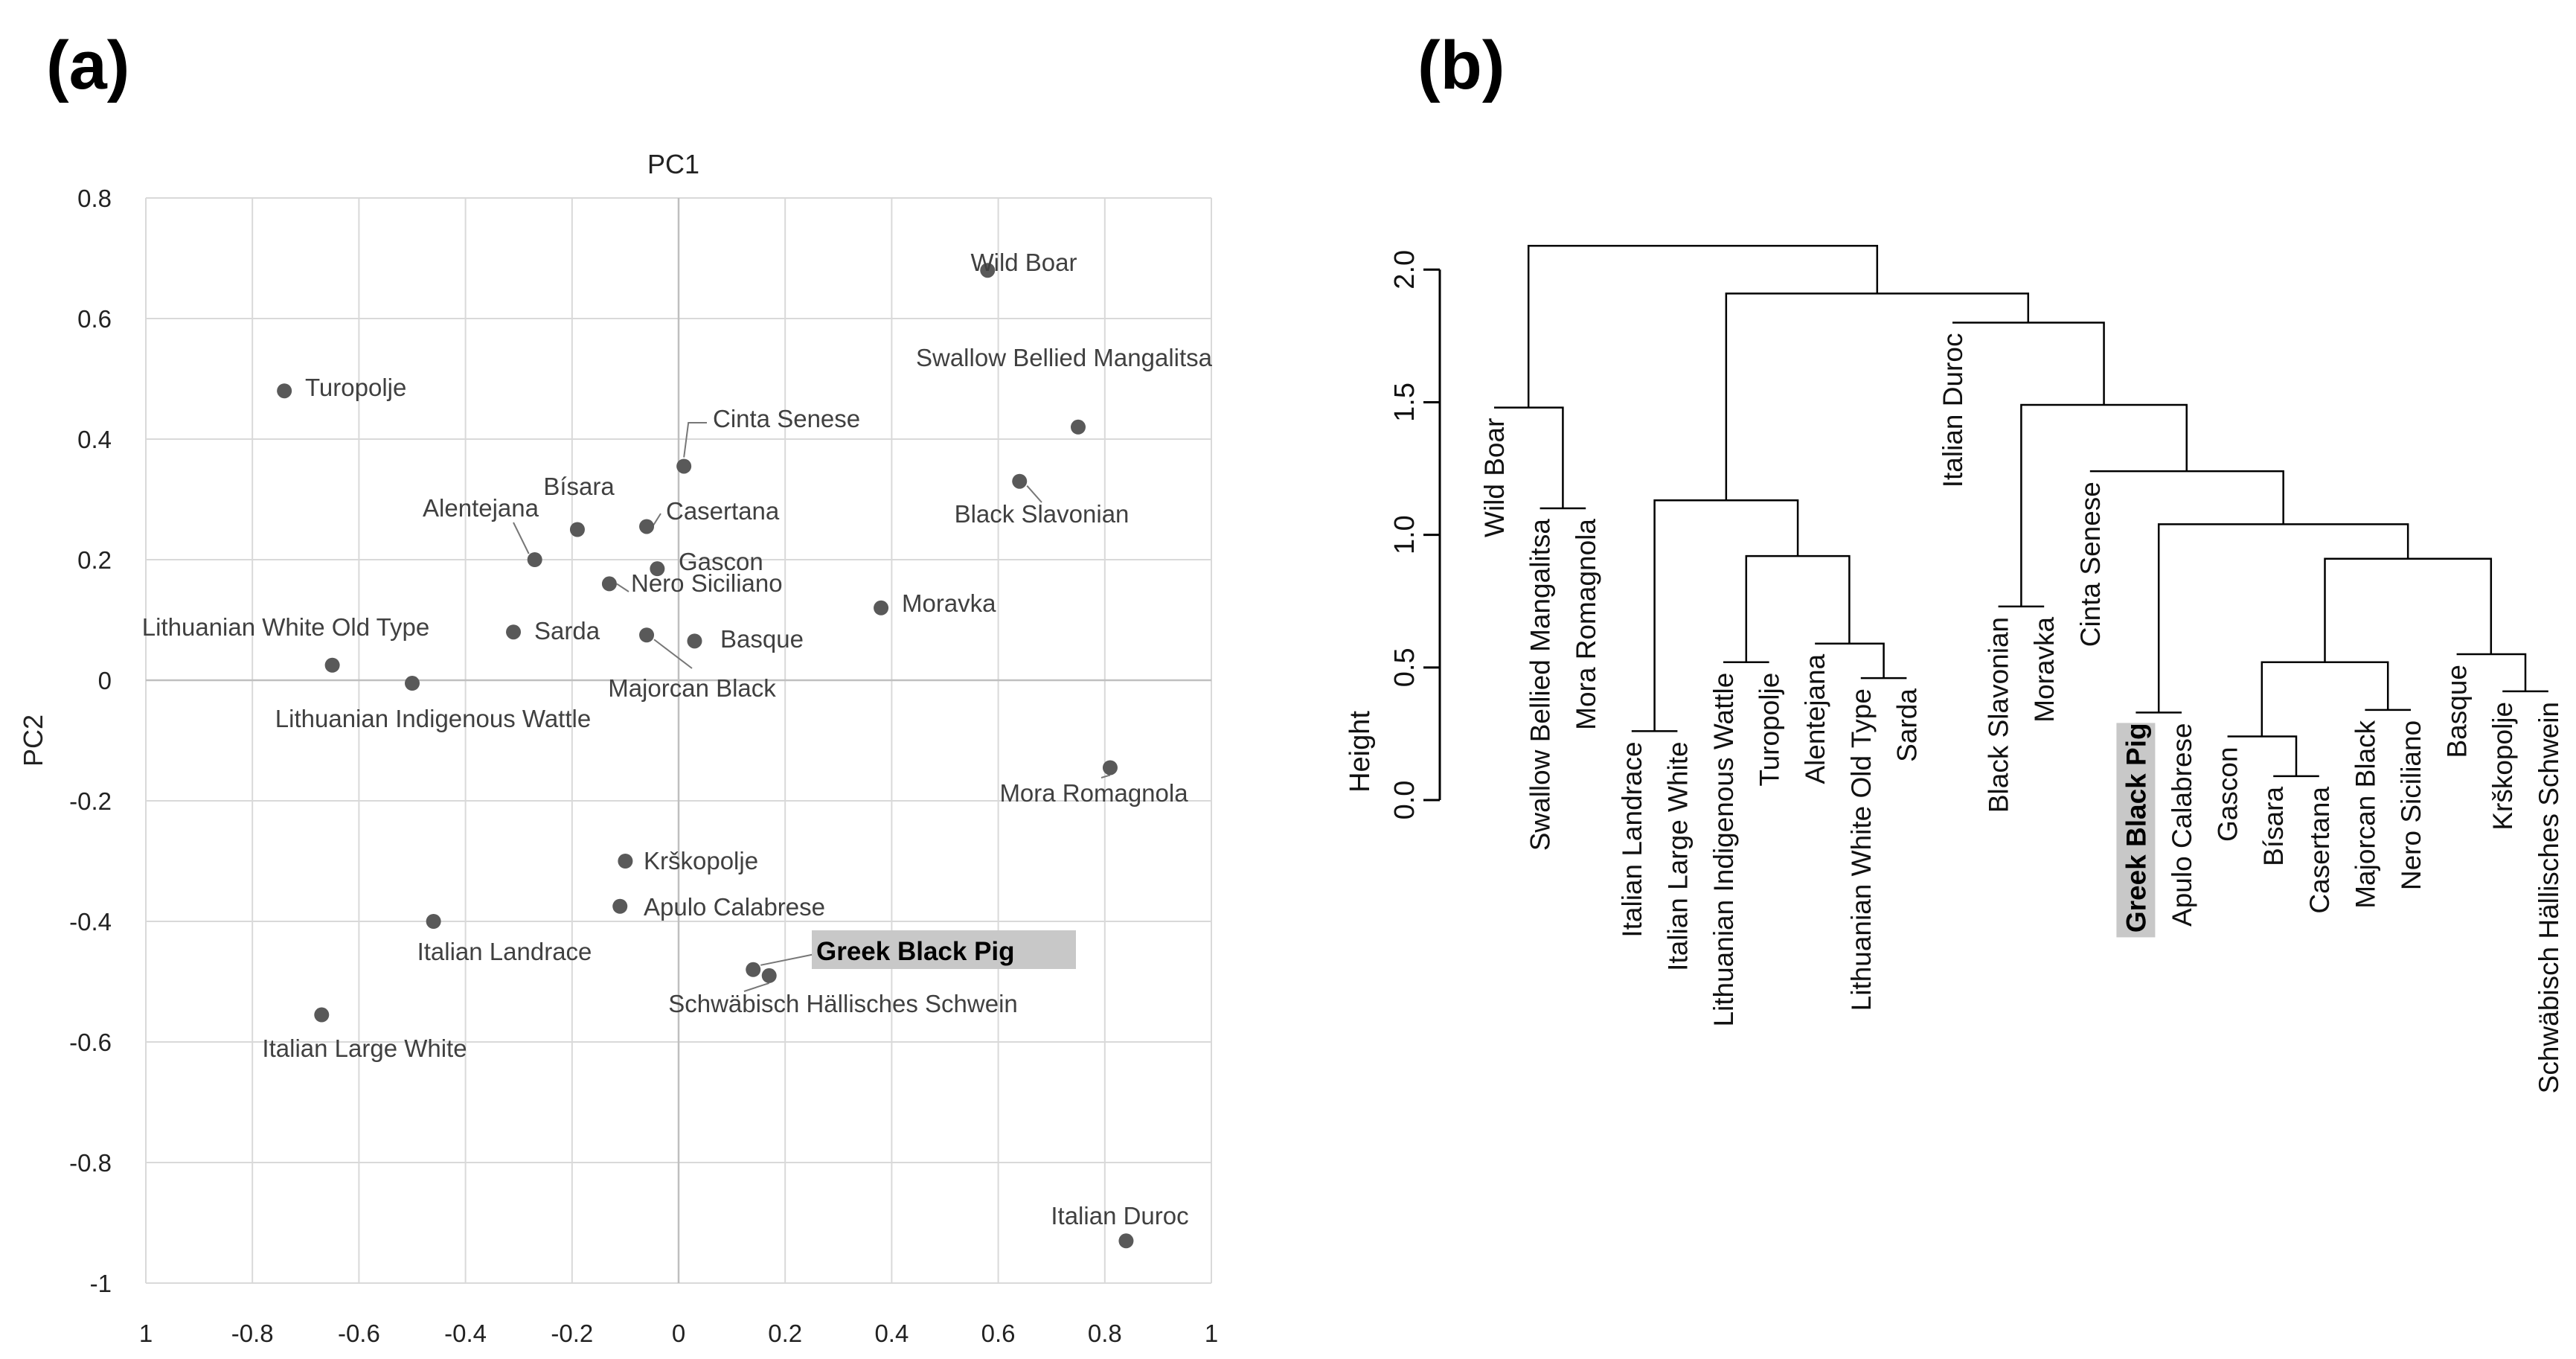 This screenshot has height=1359, width=2576. What do you see at coordinates (1361, 752) in the screenshot?
I see `height-axis-title: Height` at bounding box center [1361, 752].